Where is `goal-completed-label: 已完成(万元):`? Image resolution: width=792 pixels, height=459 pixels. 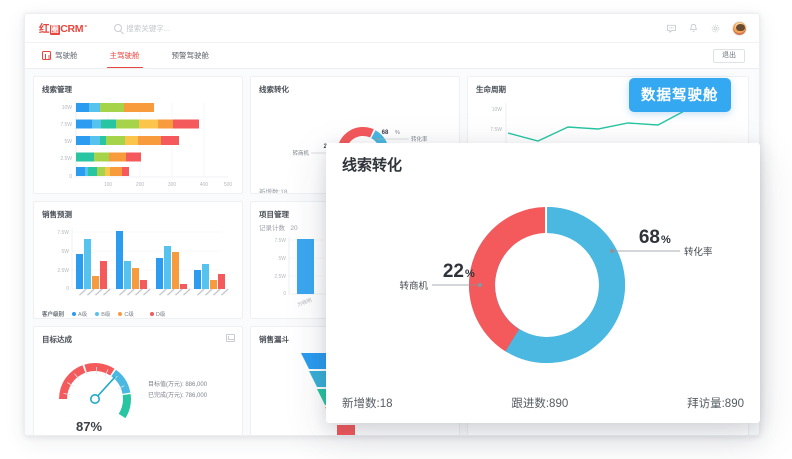 goal-completed-label: 已完成(万元): is located at coordinates (166, 396).